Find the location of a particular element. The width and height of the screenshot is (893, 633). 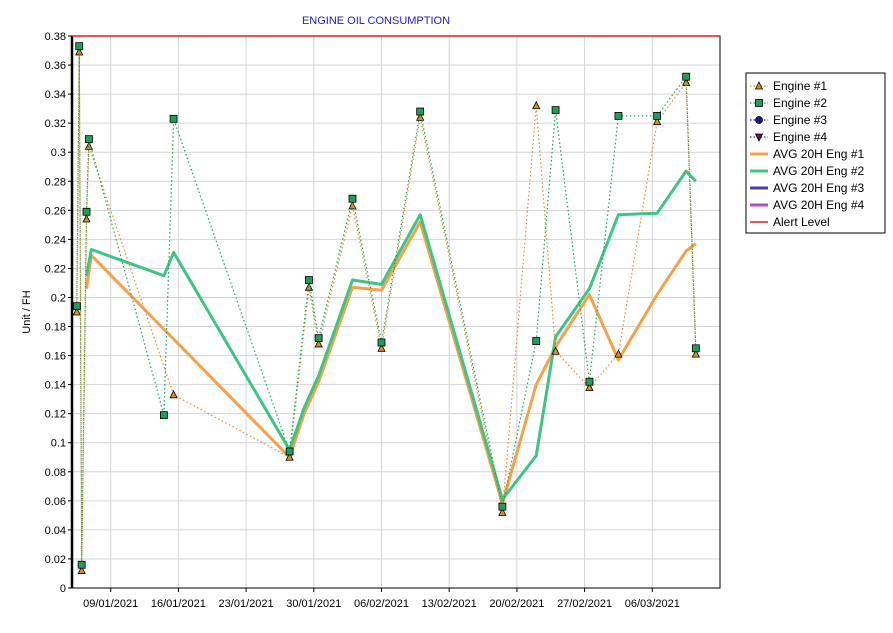

y-tick-label: 0.34 is located at coordinates (55, 95).